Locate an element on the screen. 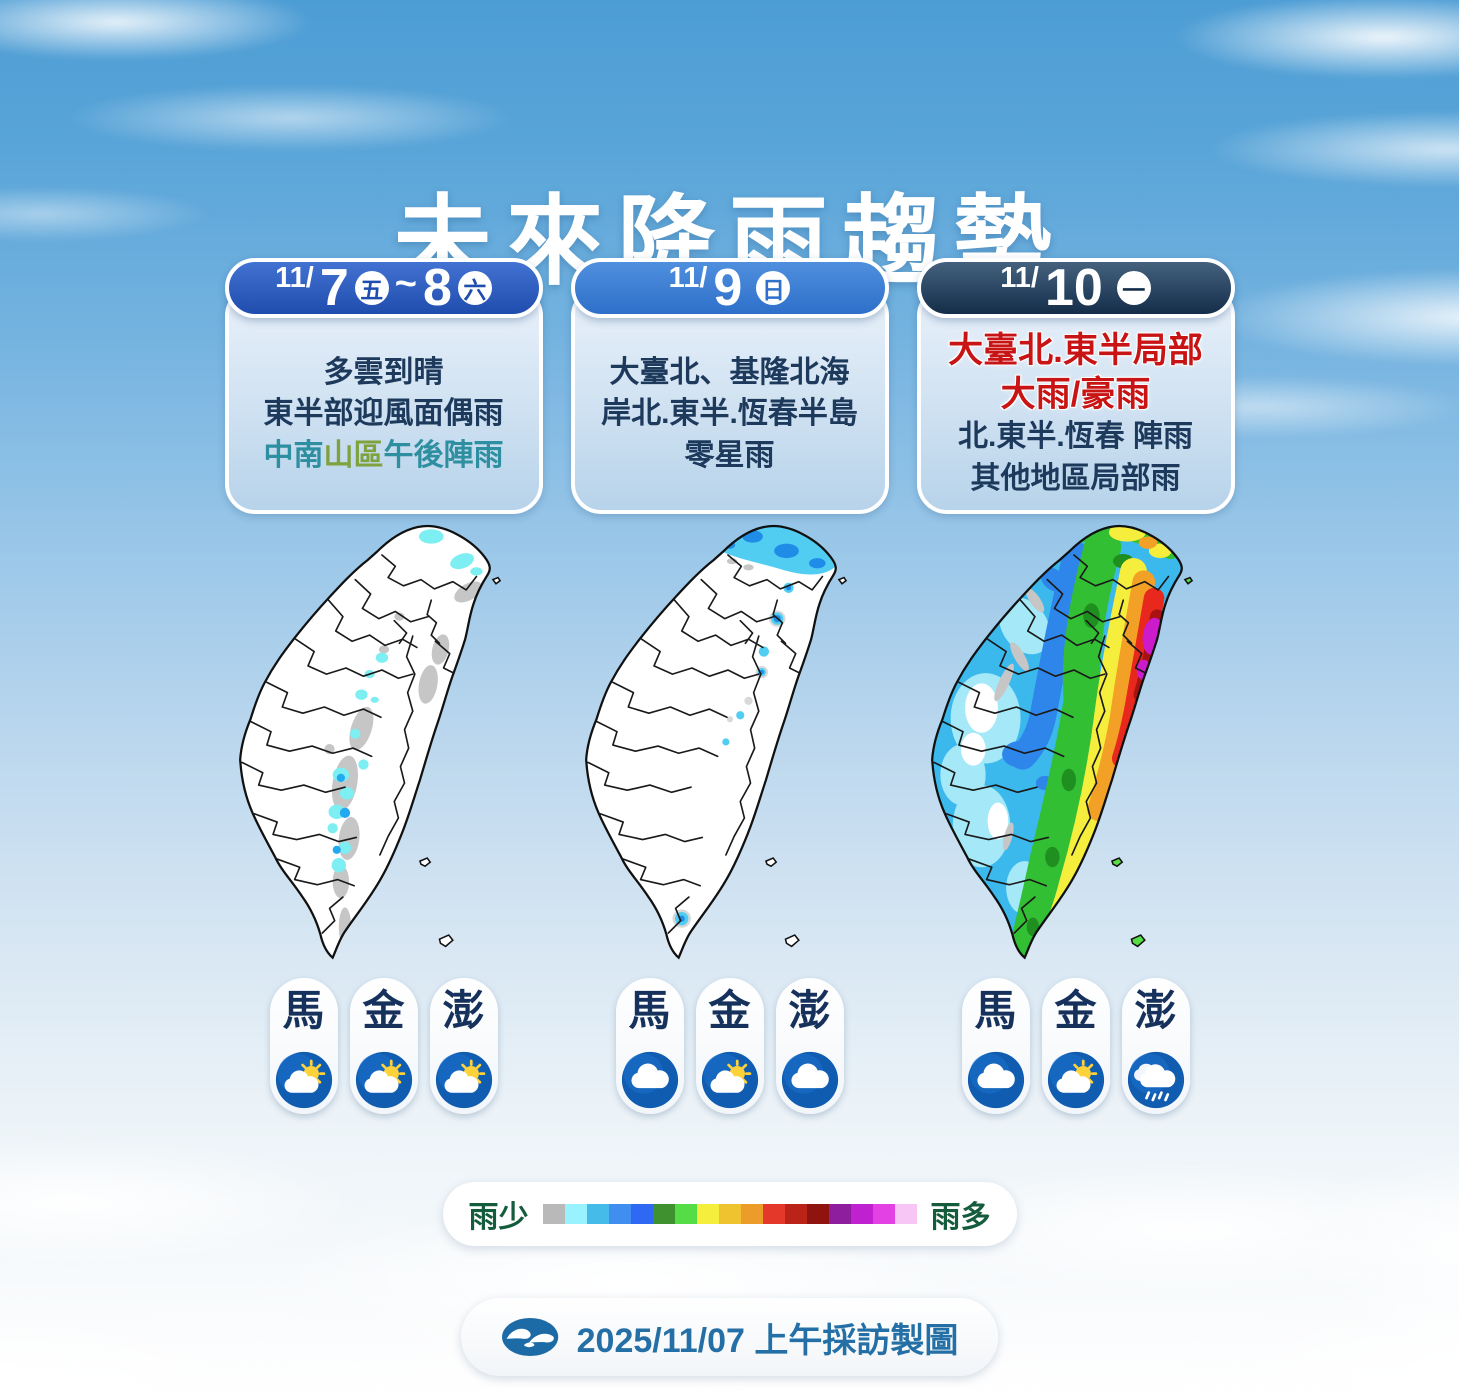  date-header: 11/ 9 日 is located at coordinates (729, 288).